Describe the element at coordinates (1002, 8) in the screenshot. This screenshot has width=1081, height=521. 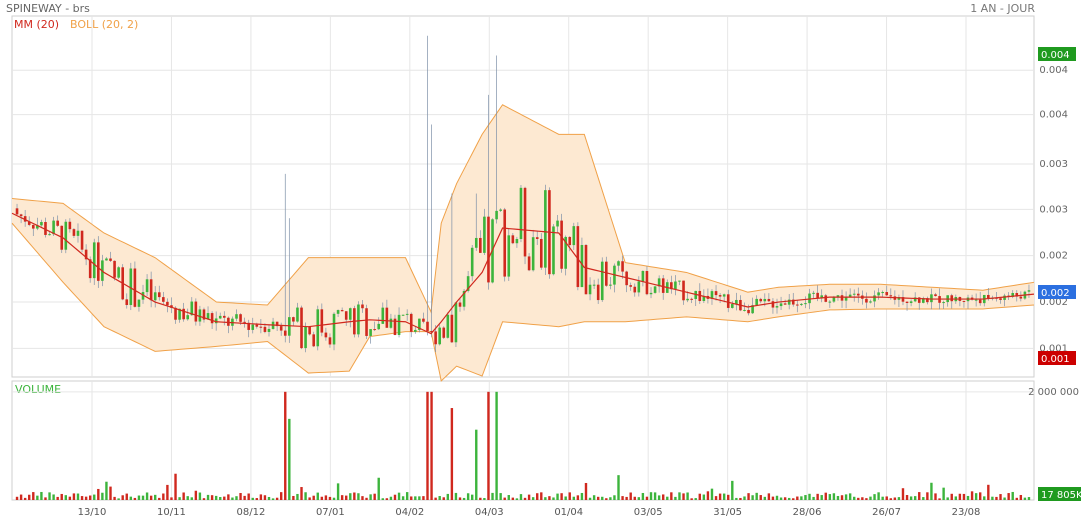
I see `period-label: 1 AN - JOUR` at that location.